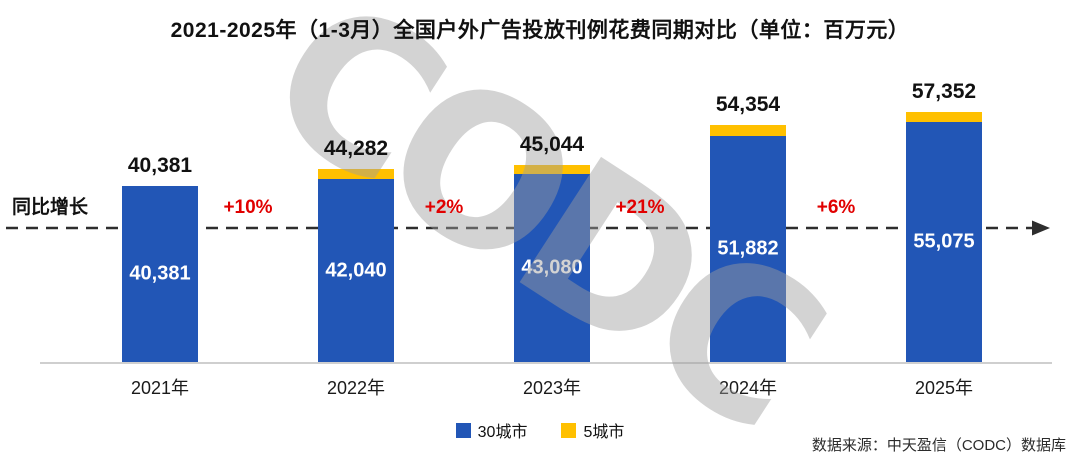 The height and width of the screenshot is (463, 1080). I want to click on stacked-bar-2021年: 40,381, so click(160, 274).